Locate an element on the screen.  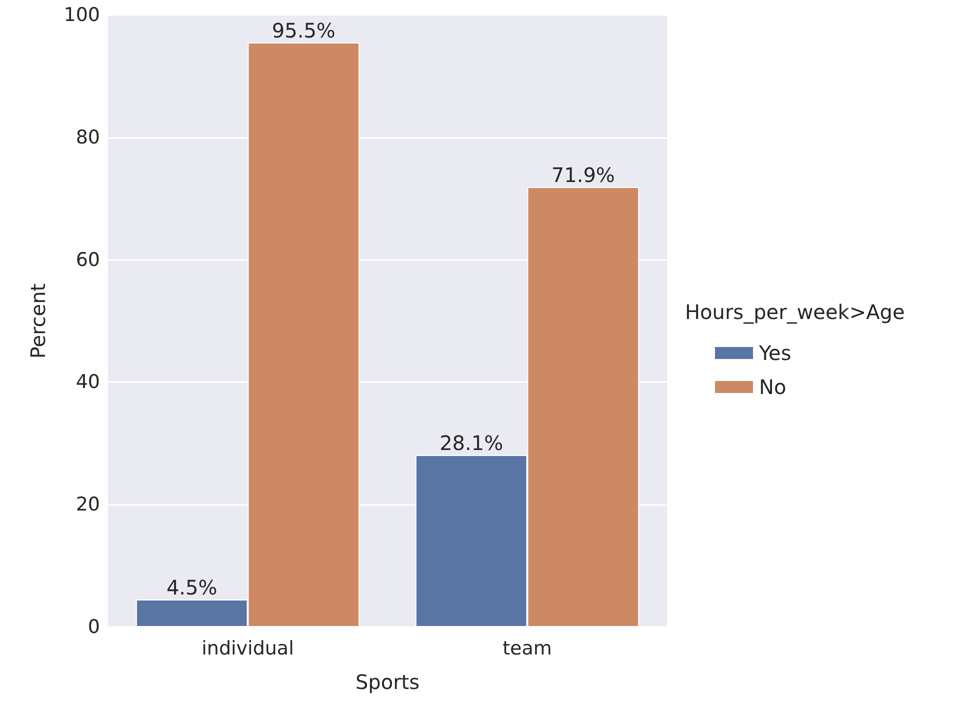
data-label: 71.9% is located at coordinates (583, 174).